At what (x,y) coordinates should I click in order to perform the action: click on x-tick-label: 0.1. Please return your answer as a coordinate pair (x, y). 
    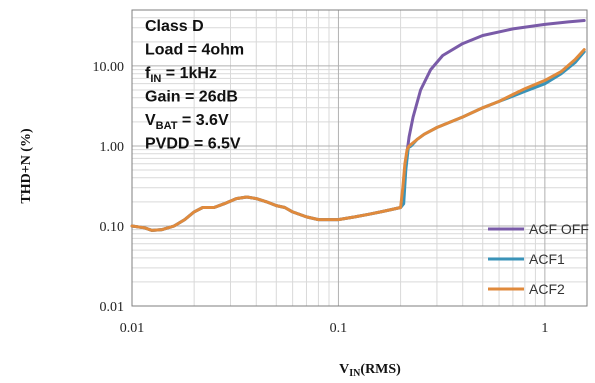
    Looking at the image, I should click on (339, 328).